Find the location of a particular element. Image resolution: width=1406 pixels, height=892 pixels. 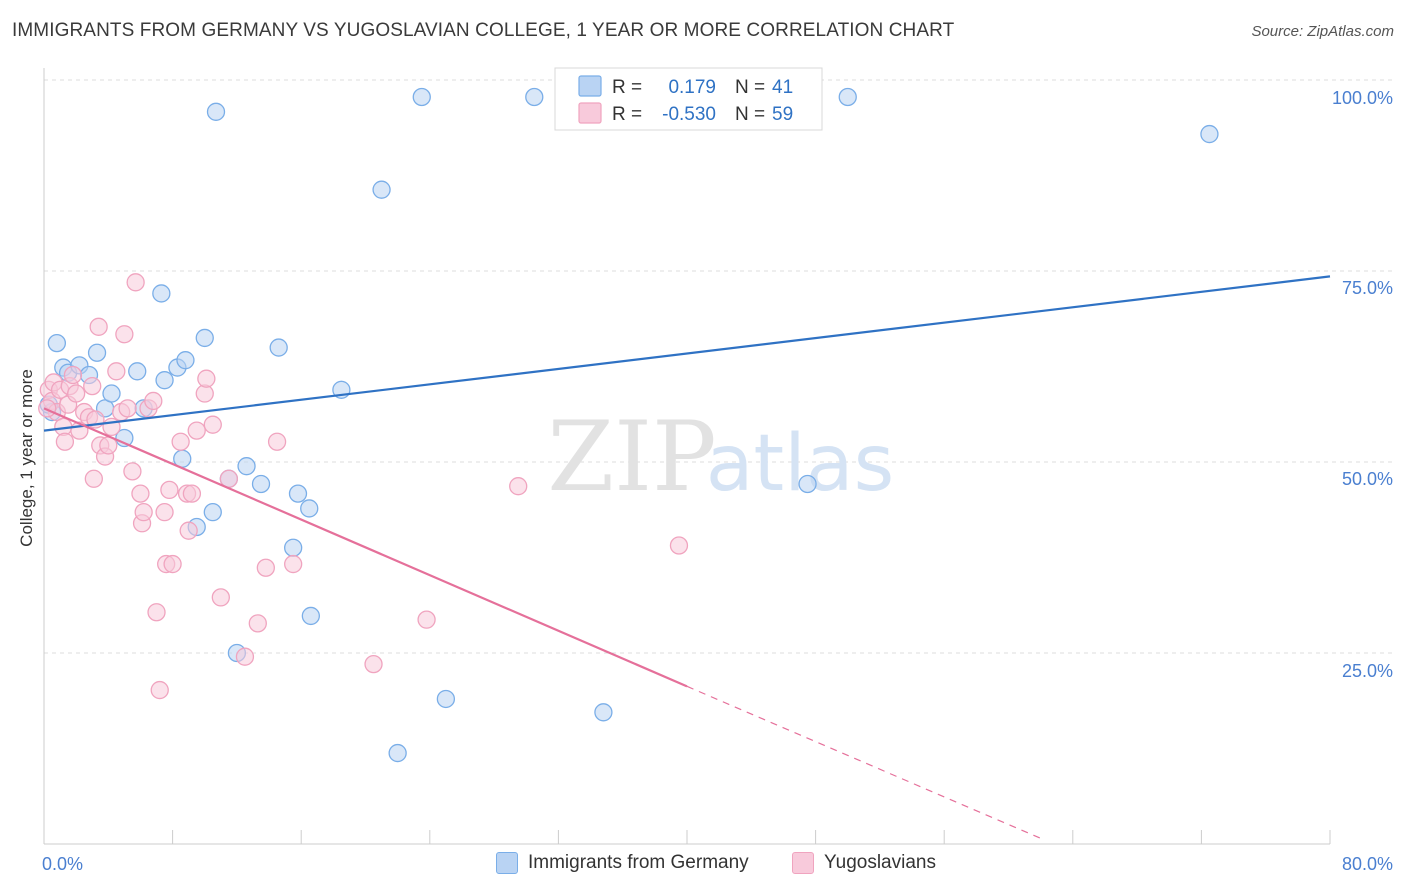

x-tick-label: 0.0% is located at coordinates (62, 864).